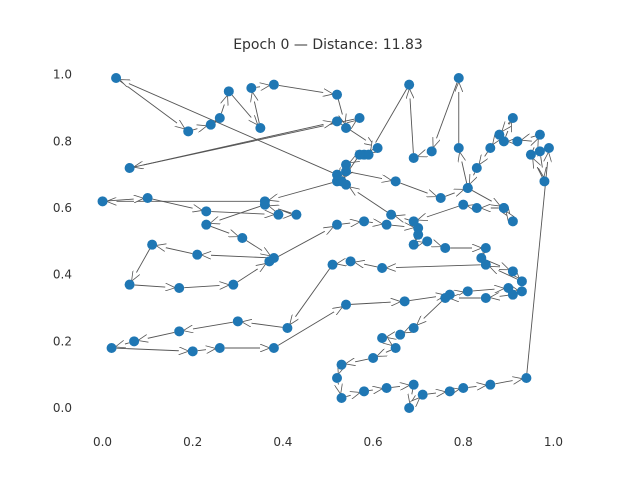 Image resolution: width=640 pixels, height=480 pixels. Describe the element at coordinates (62, 341) in the screenshot. I see `y-tick-label: 0.2` at that location.